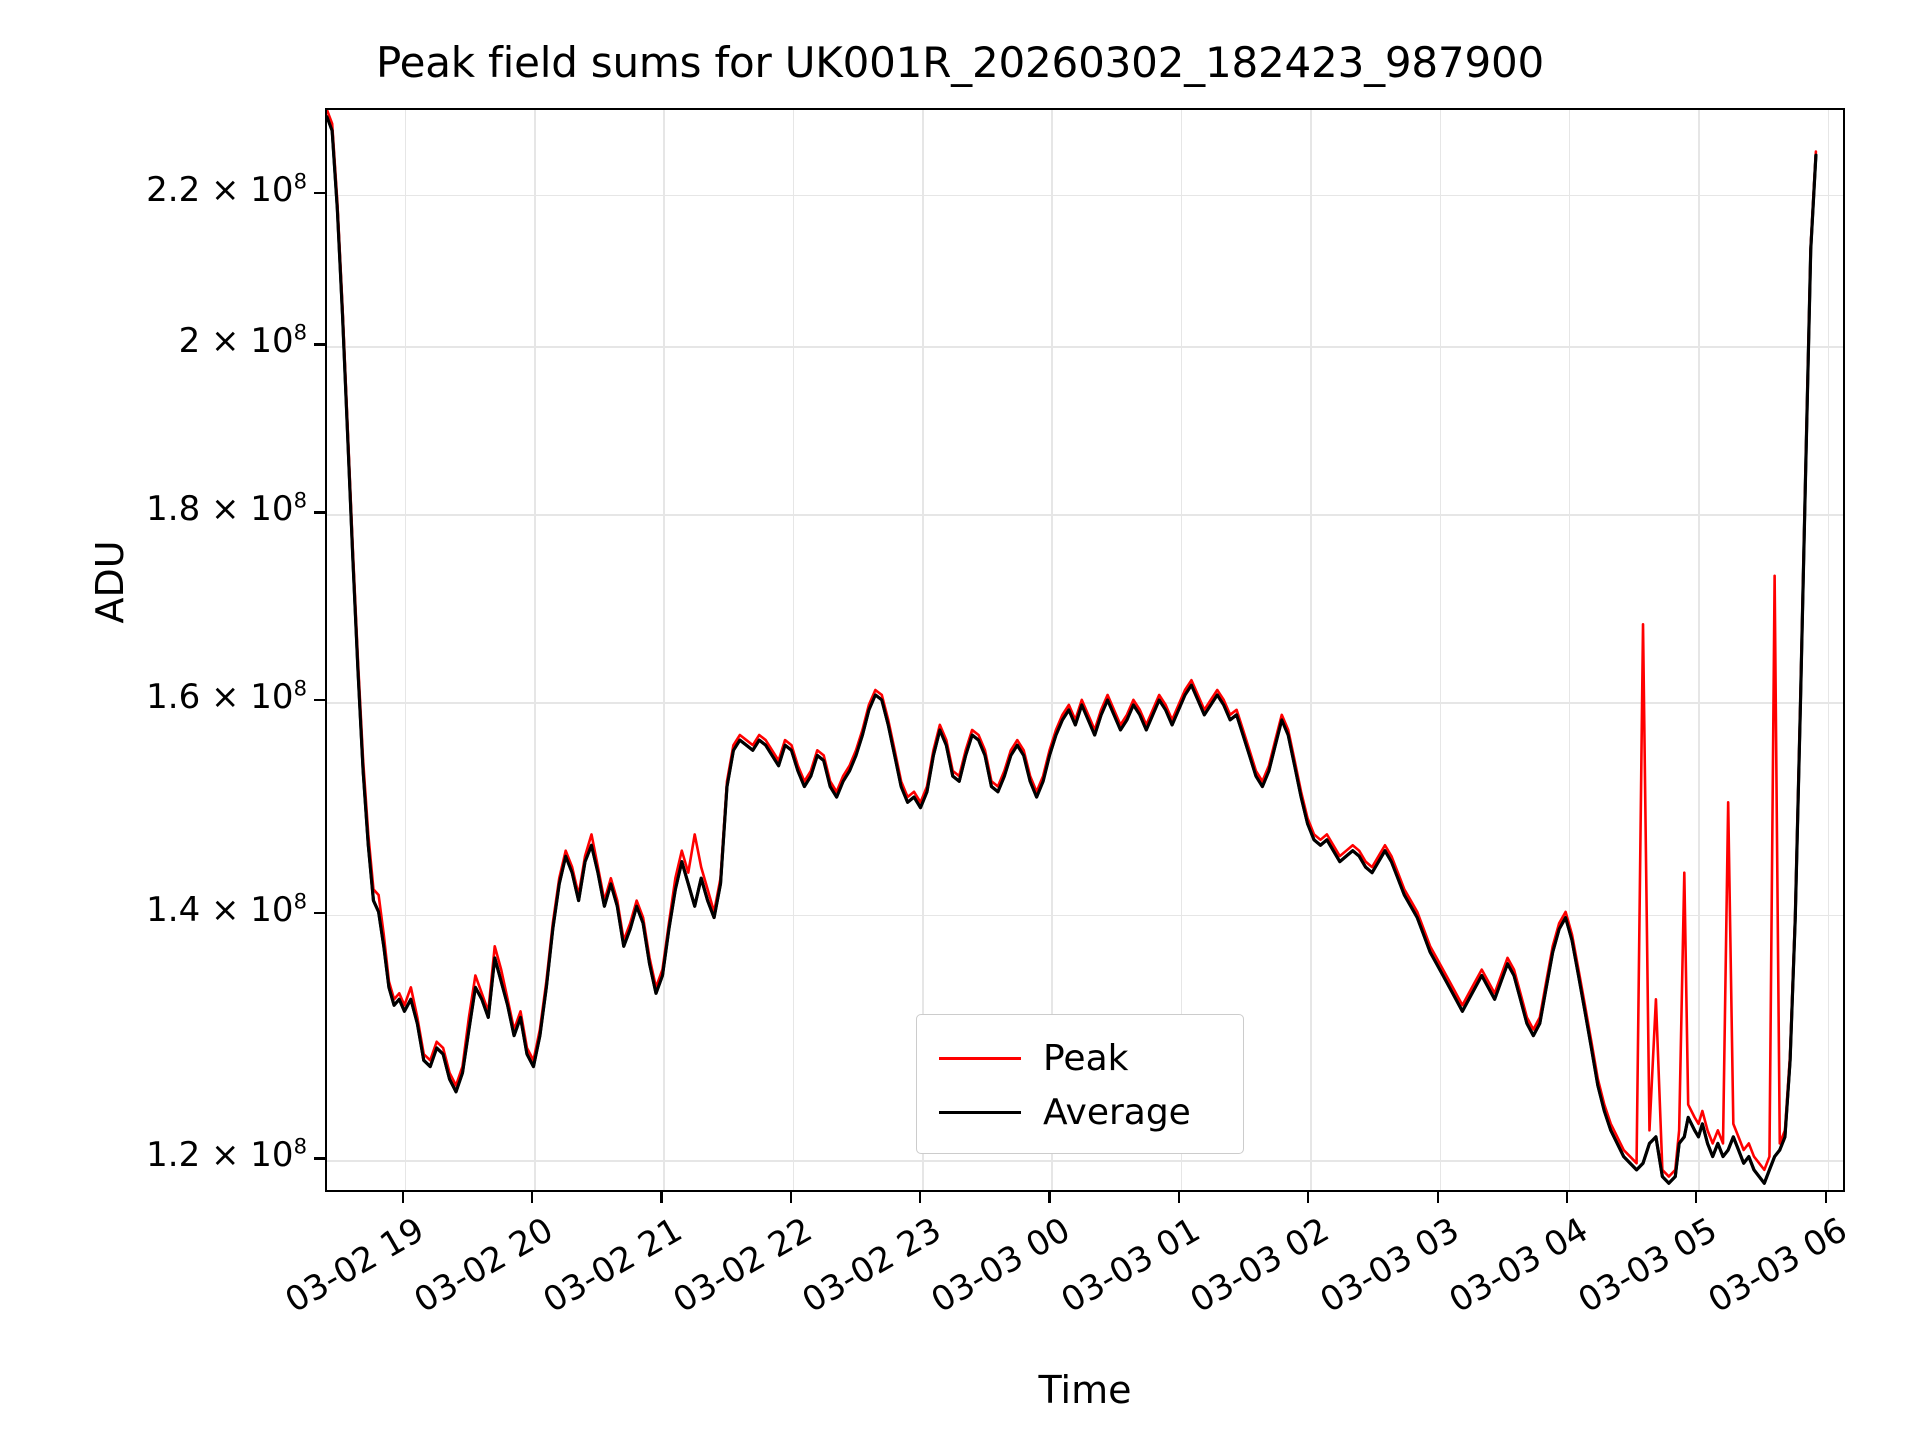 Image resolution: width=1920 pixels, height=1440 pixels. Describe the element at coordinates (980, 1112) in the screenshot. I see `legend-swatch-average` at that location.